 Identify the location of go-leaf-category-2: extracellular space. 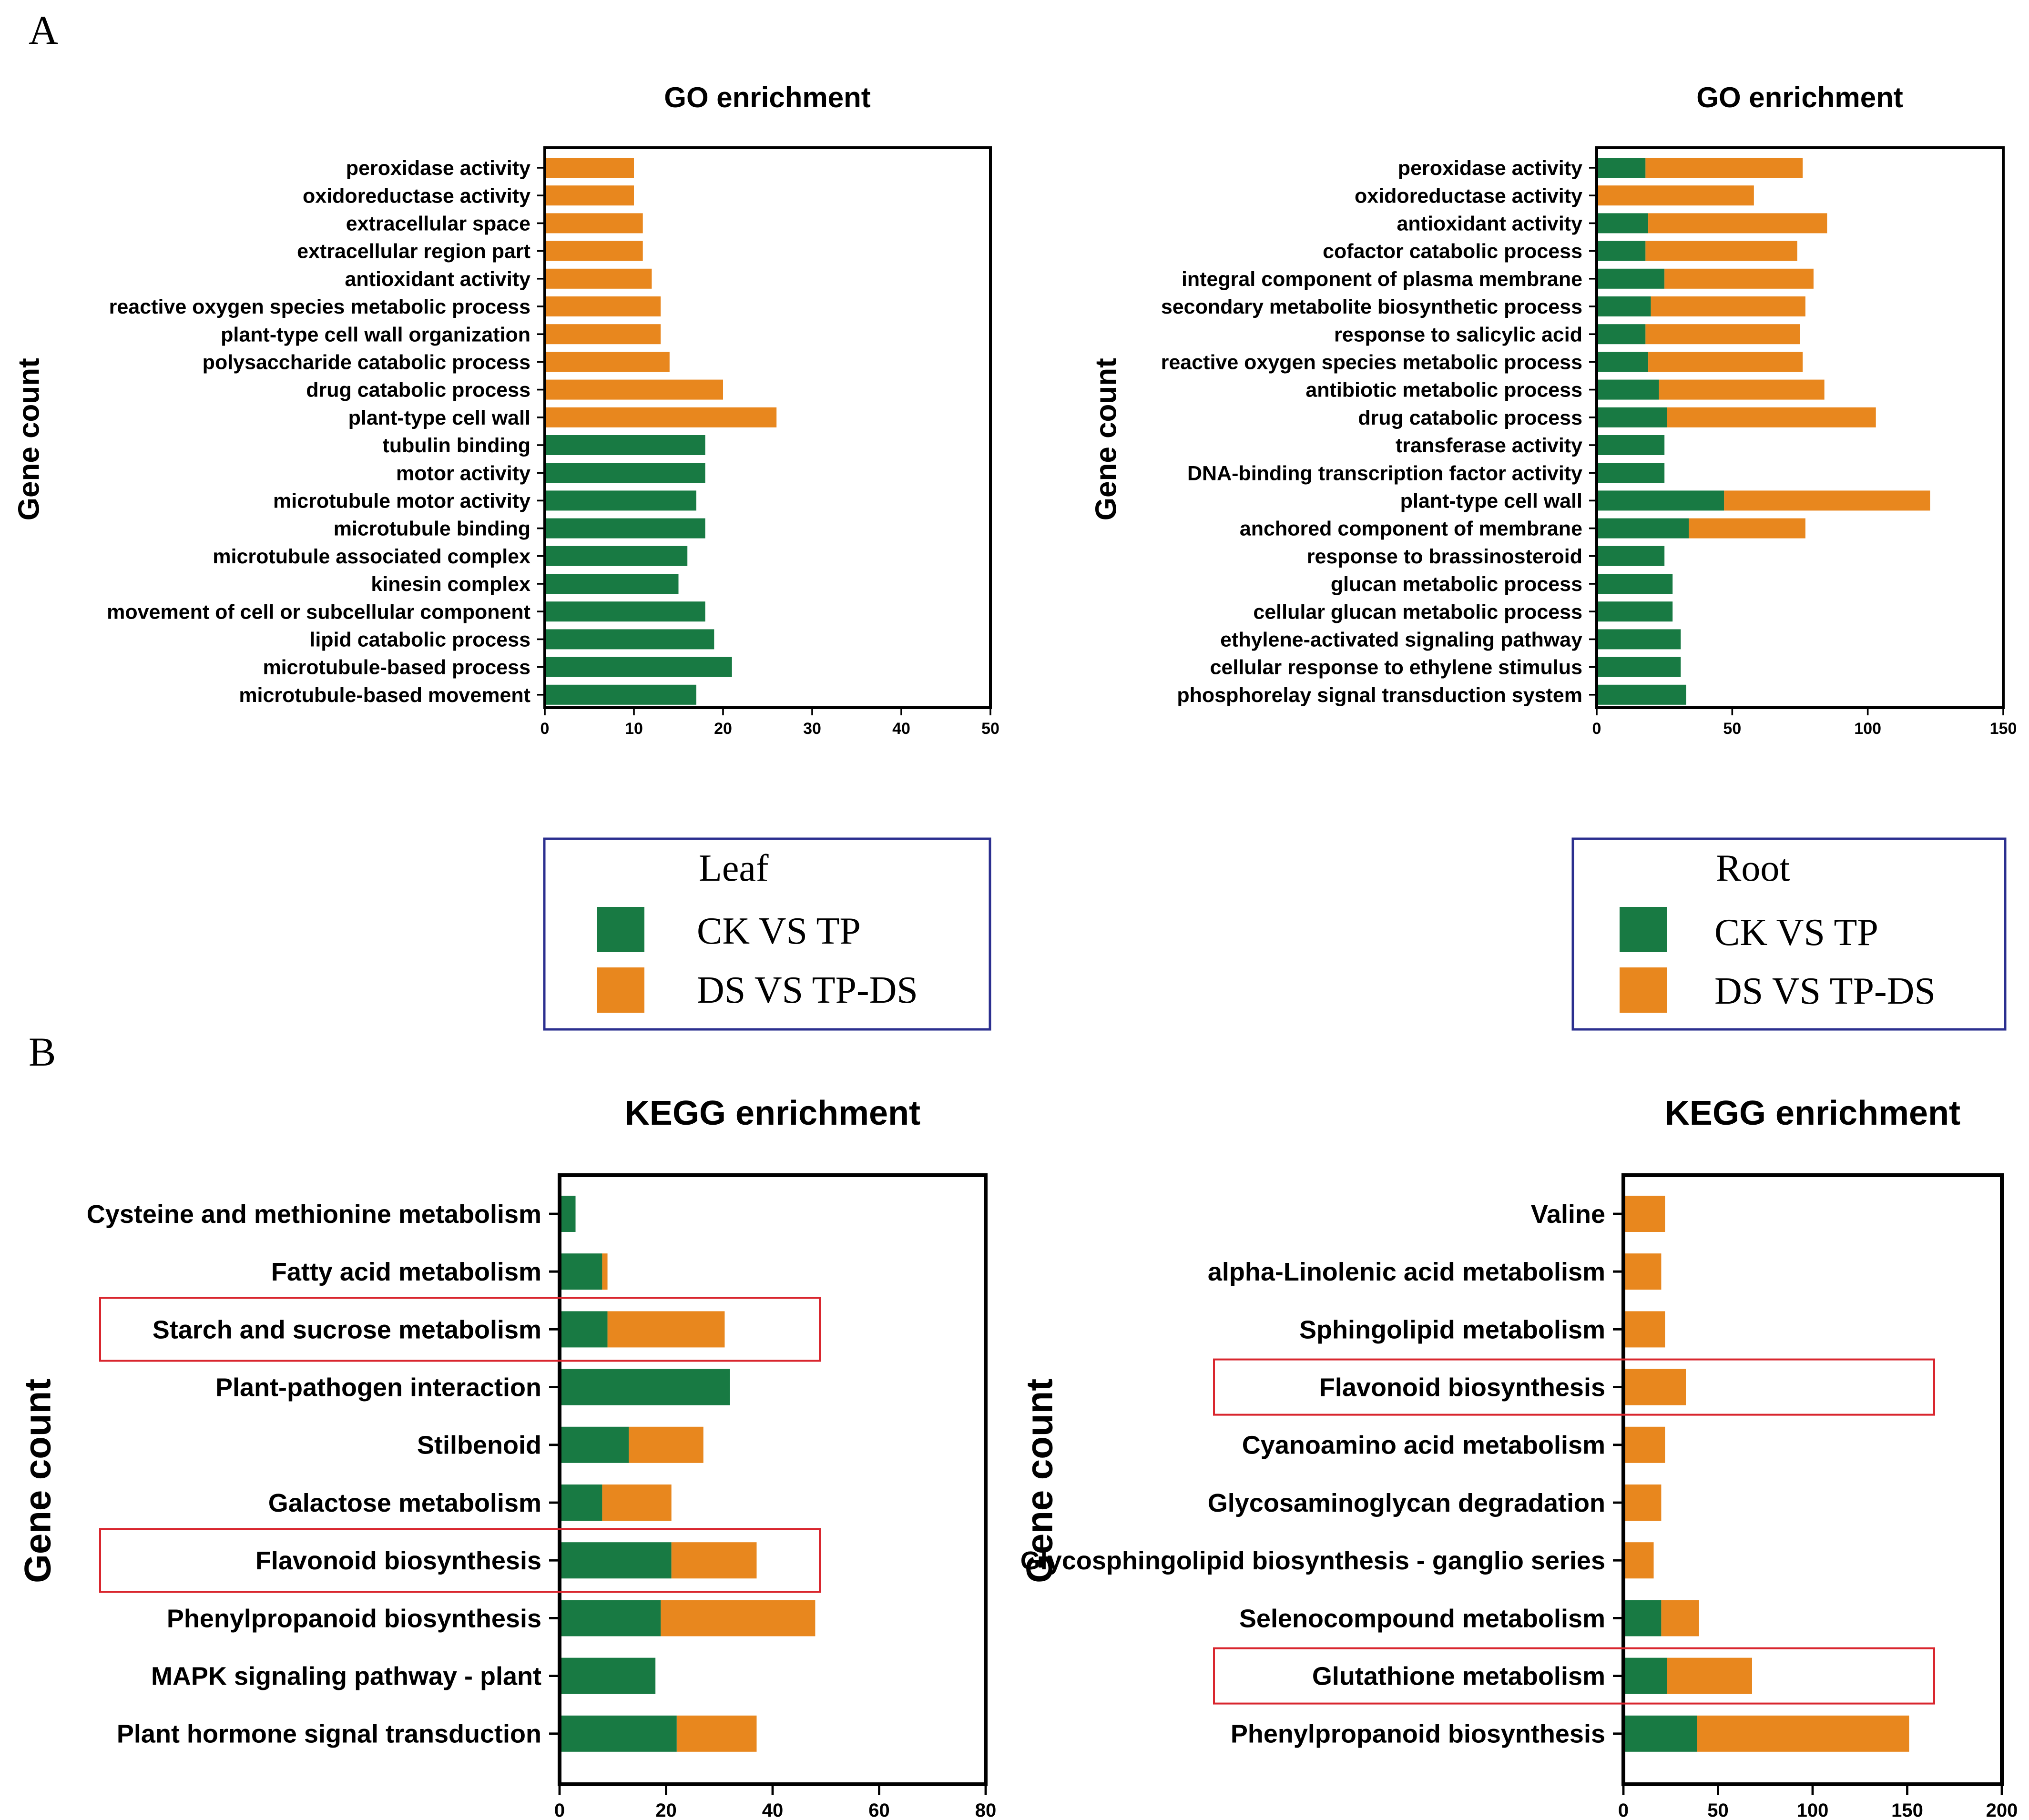
(438, 223).